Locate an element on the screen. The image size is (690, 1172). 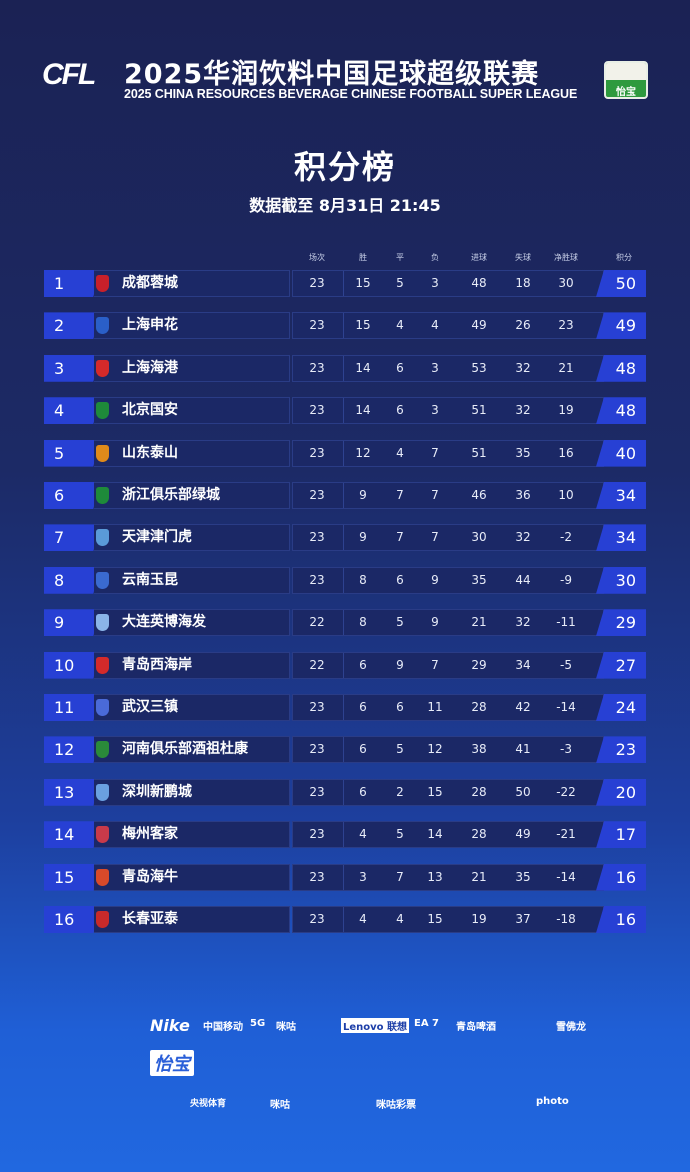
stat-d: 2 is located at coordinates (400, 791).